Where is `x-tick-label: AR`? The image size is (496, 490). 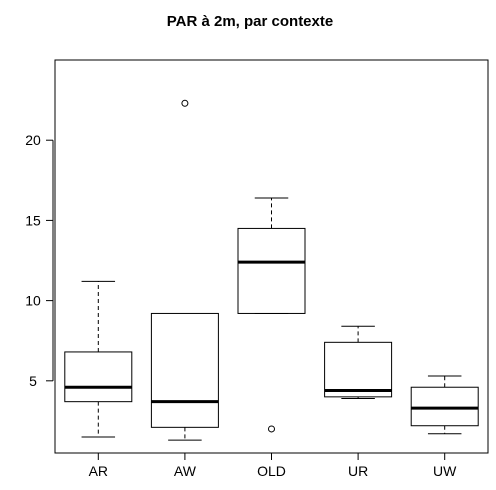
x-tick-label: AR is located at coordinates (98, 471).